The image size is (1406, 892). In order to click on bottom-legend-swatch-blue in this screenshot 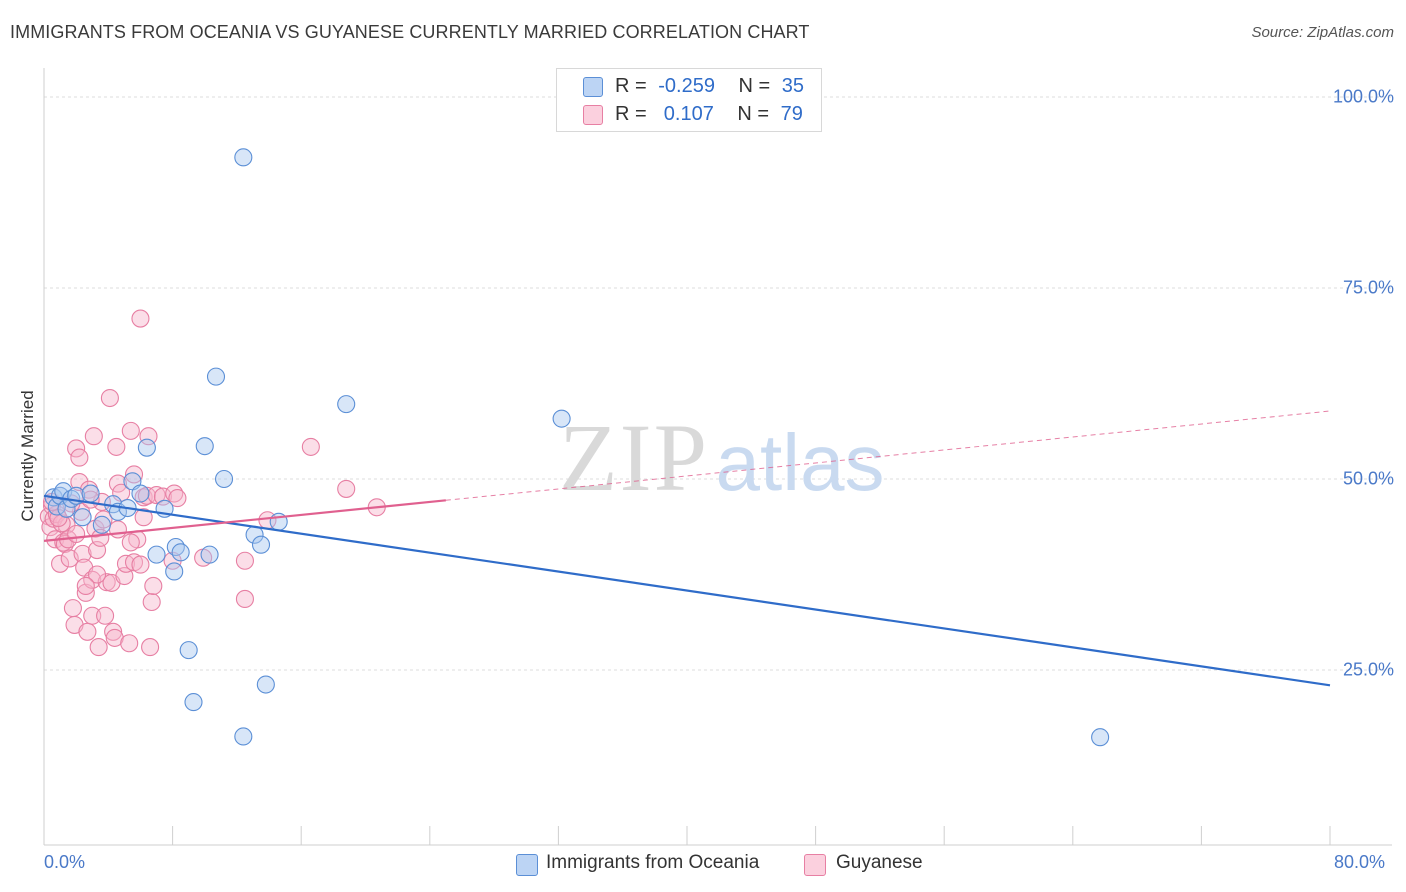, I will do `click(527, 865)`.